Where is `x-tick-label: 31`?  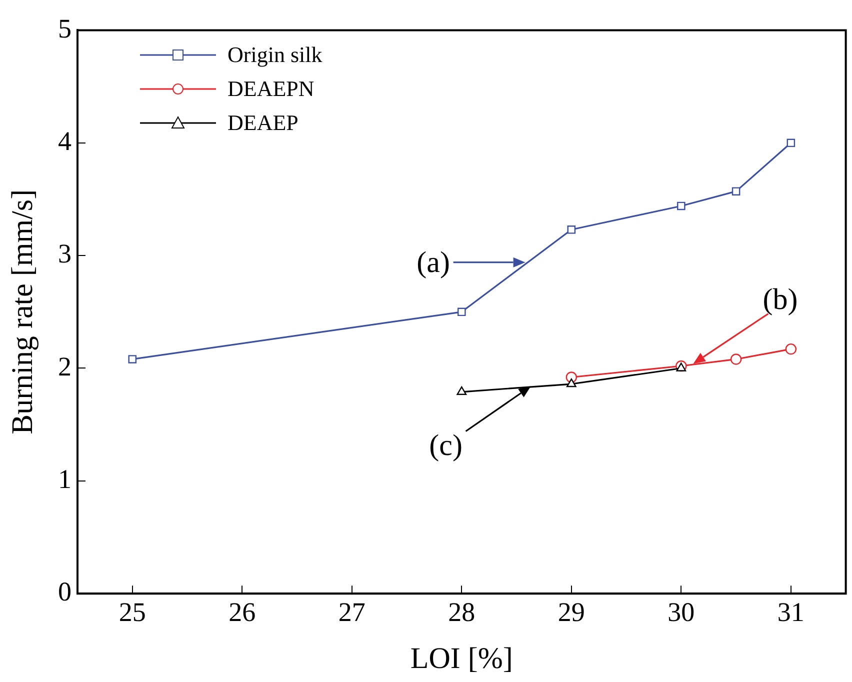
x-tick-label: 31 is located at coordinates (790, 611).